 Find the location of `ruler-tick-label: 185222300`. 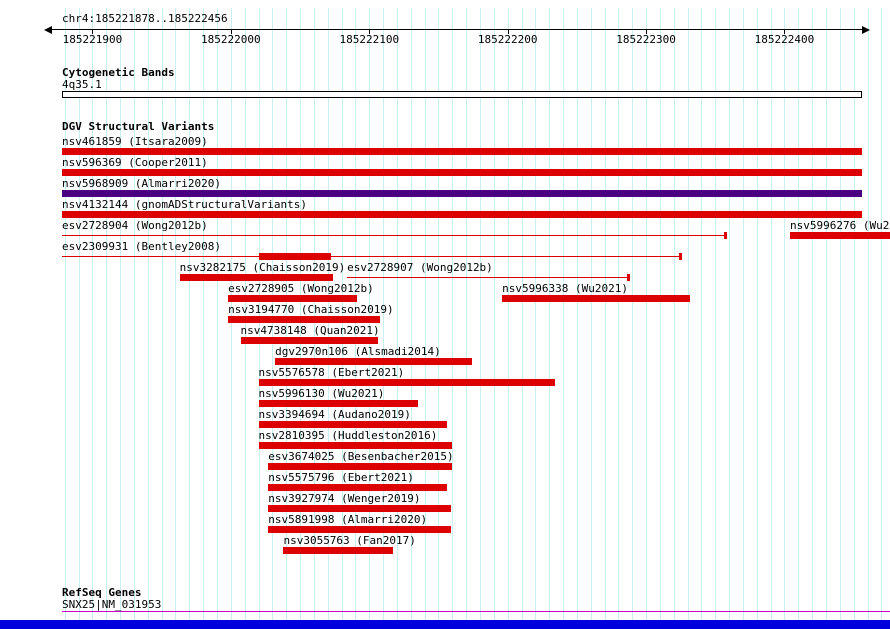

ruler-tick-label: 185222300 is located at coordinates (646, 39).